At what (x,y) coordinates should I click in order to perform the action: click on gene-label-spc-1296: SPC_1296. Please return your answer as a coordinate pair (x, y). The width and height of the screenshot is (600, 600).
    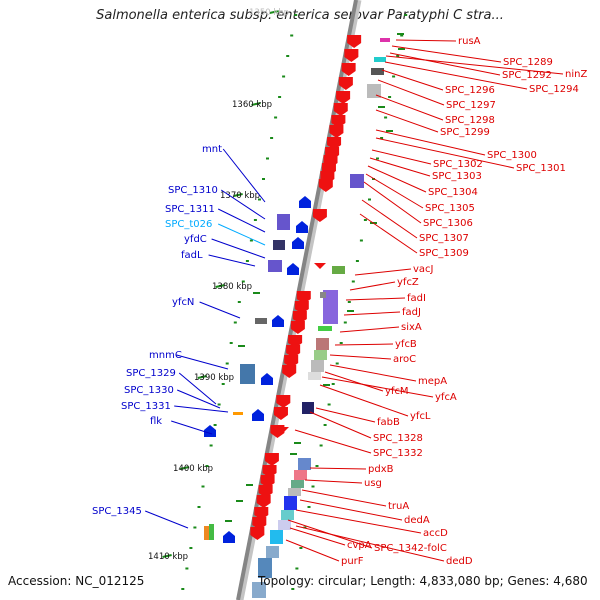
    Looking at the image, I should click on (470, 90).